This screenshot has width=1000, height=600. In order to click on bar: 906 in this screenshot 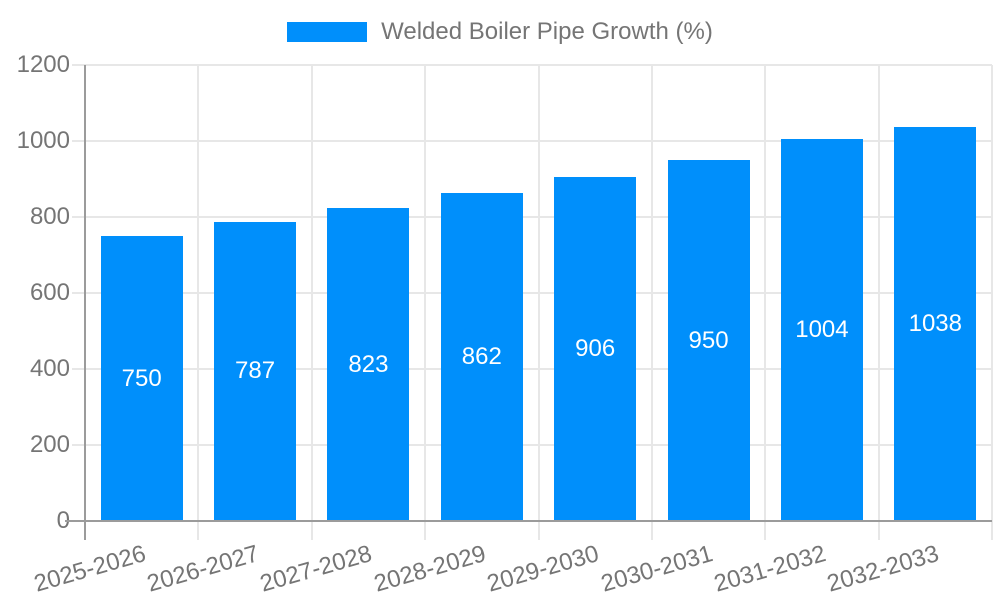, I will do `click(595, 348)`.